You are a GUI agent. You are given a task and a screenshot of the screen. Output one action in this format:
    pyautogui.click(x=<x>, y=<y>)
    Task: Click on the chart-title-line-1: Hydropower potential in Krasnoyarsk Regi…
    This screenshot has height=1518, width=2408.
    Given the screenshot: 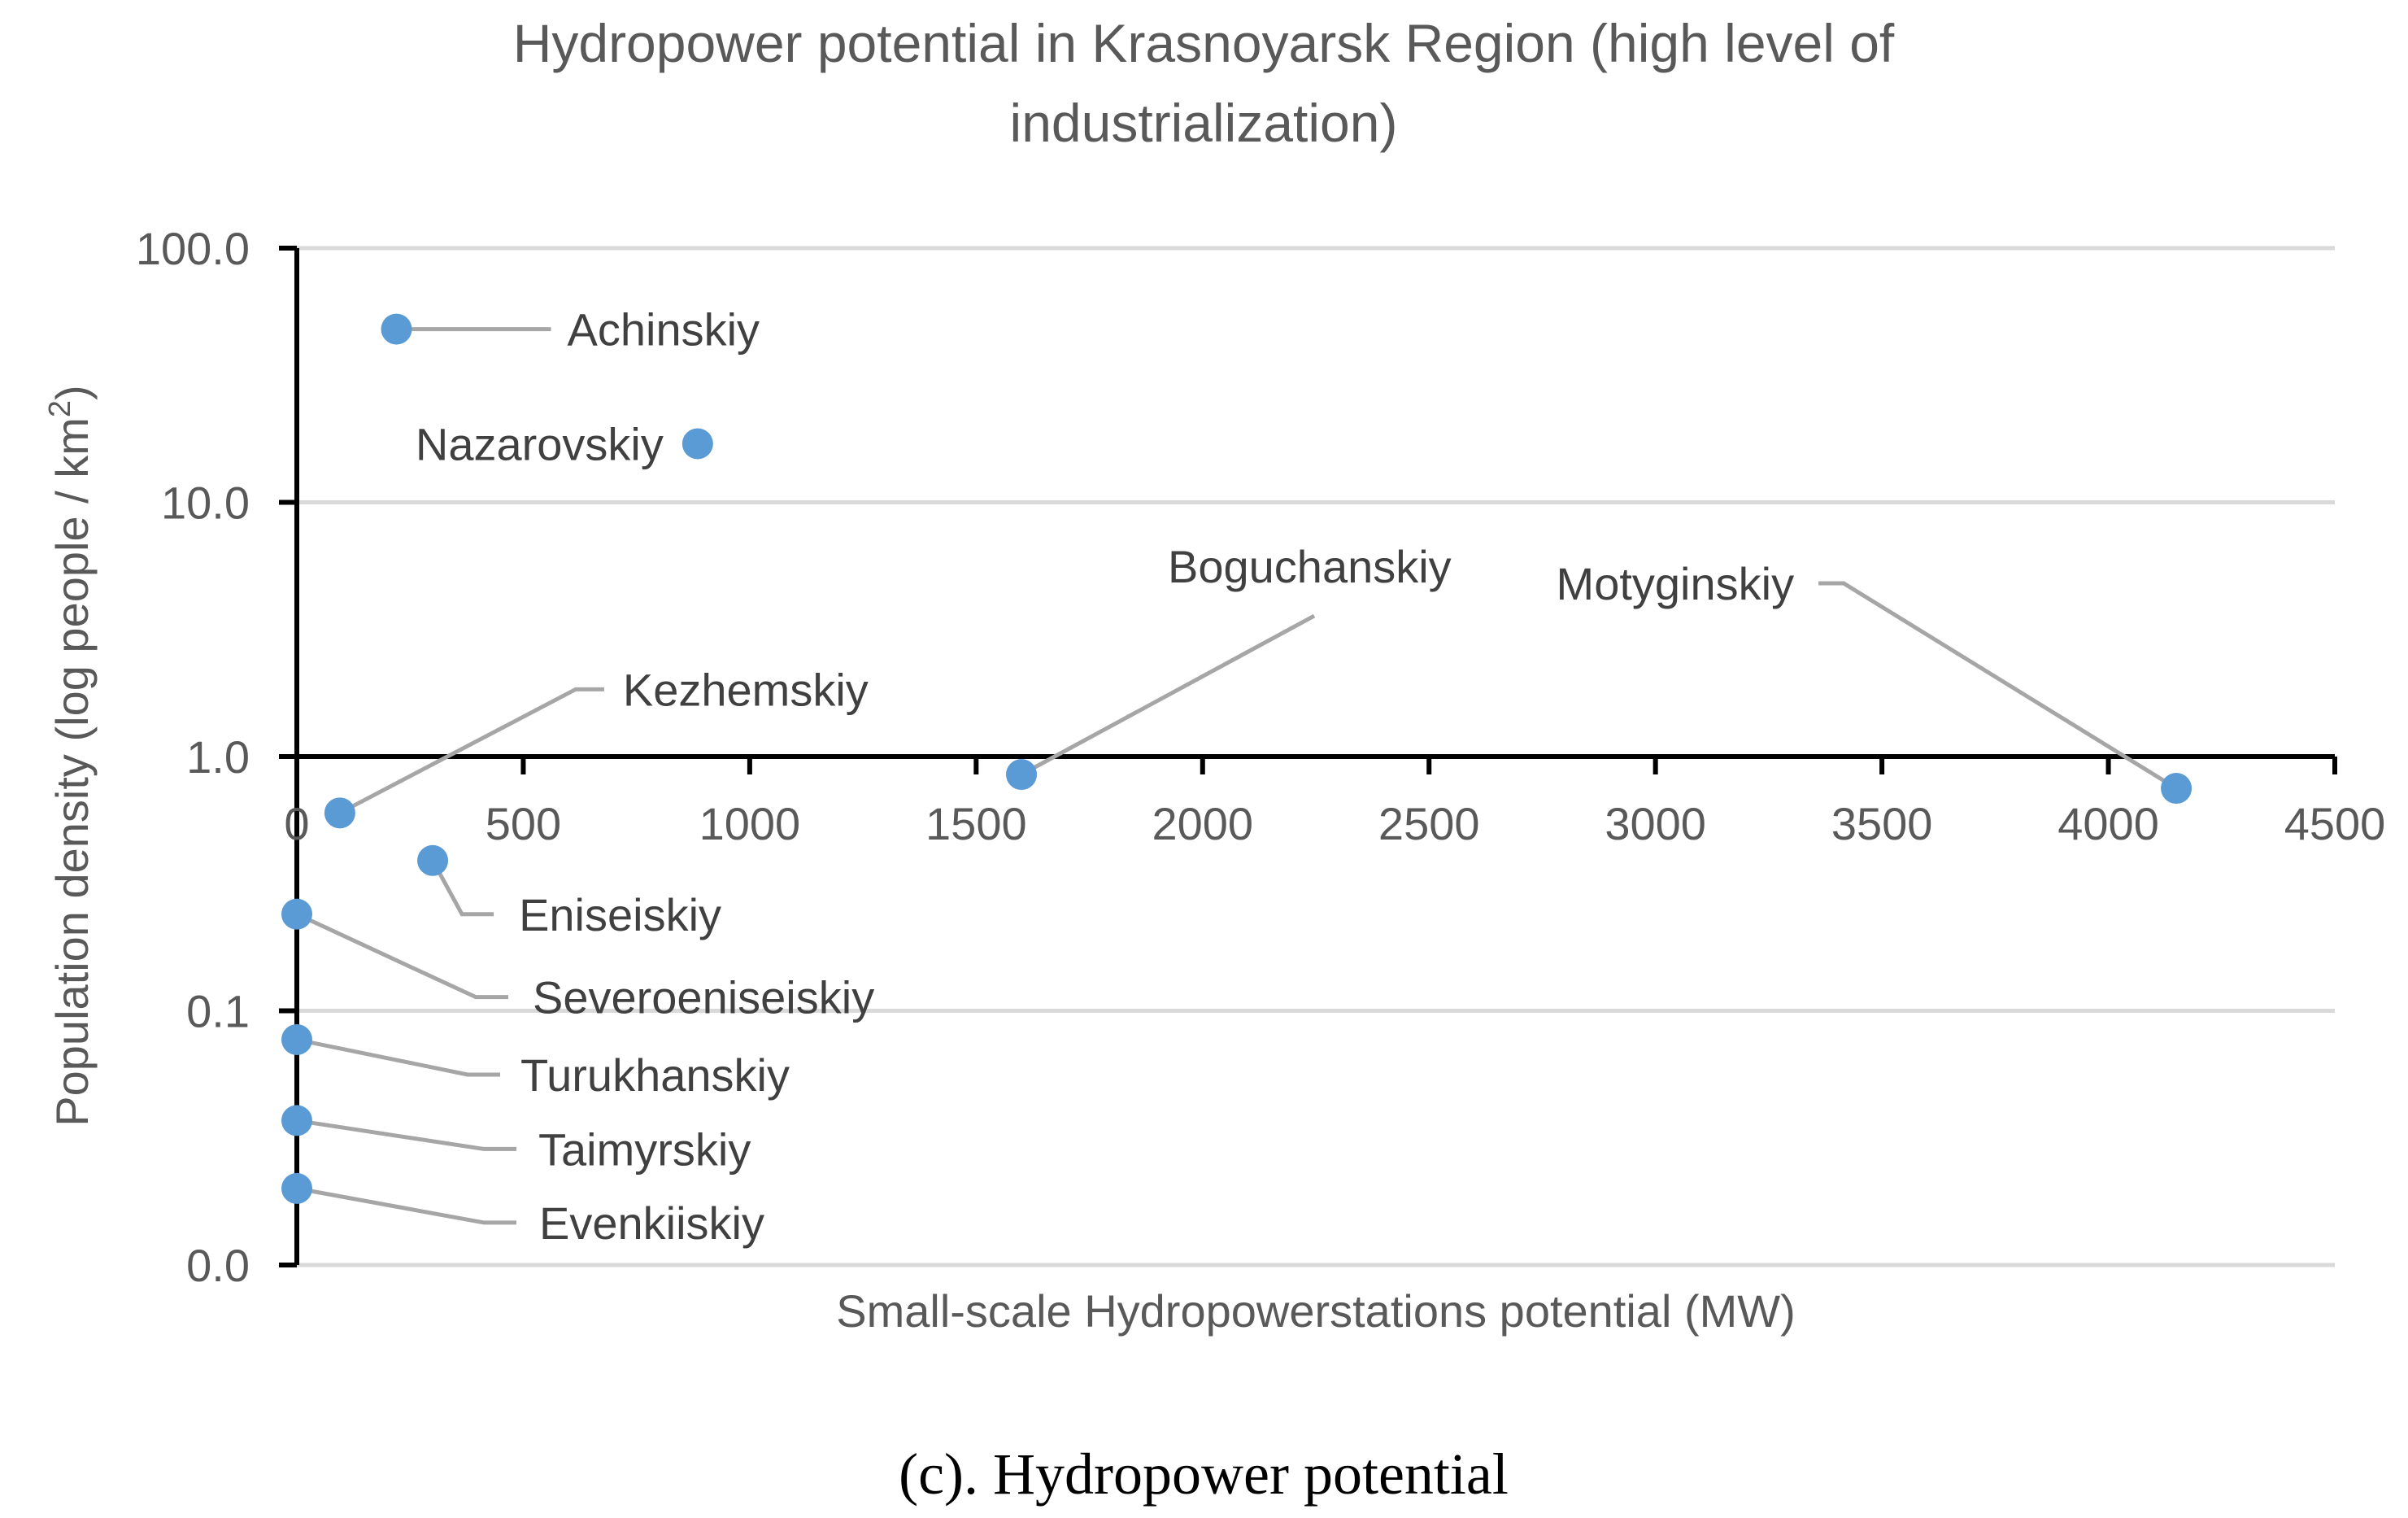 What is the action you would take?
    pyautogui.click(x=1204, y=43)
    